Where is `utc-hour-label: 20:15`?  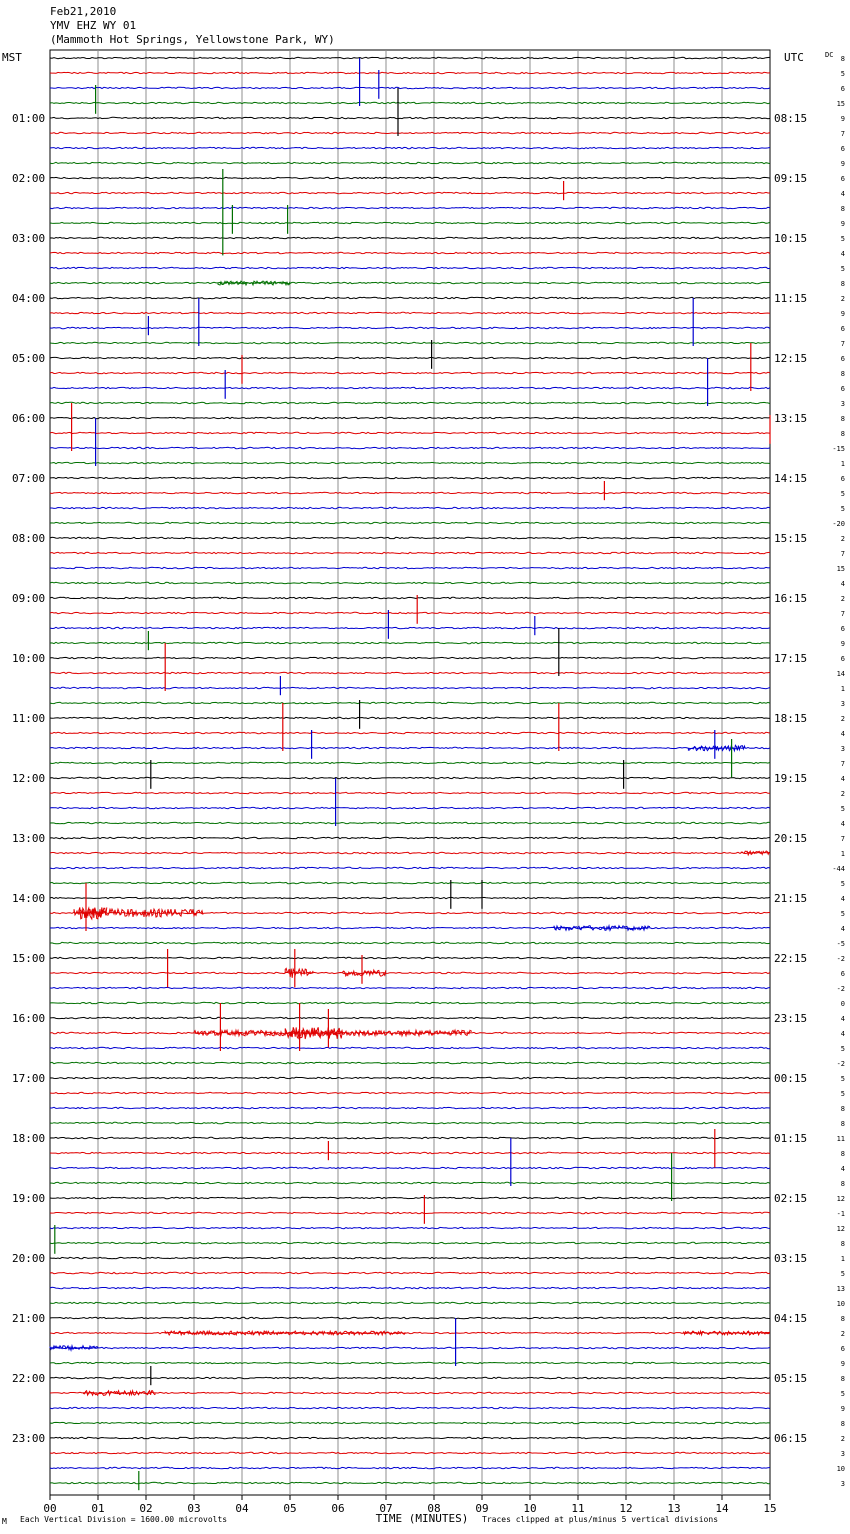
utc-hour-label: 20:15 is located at coordinates (790, 838).